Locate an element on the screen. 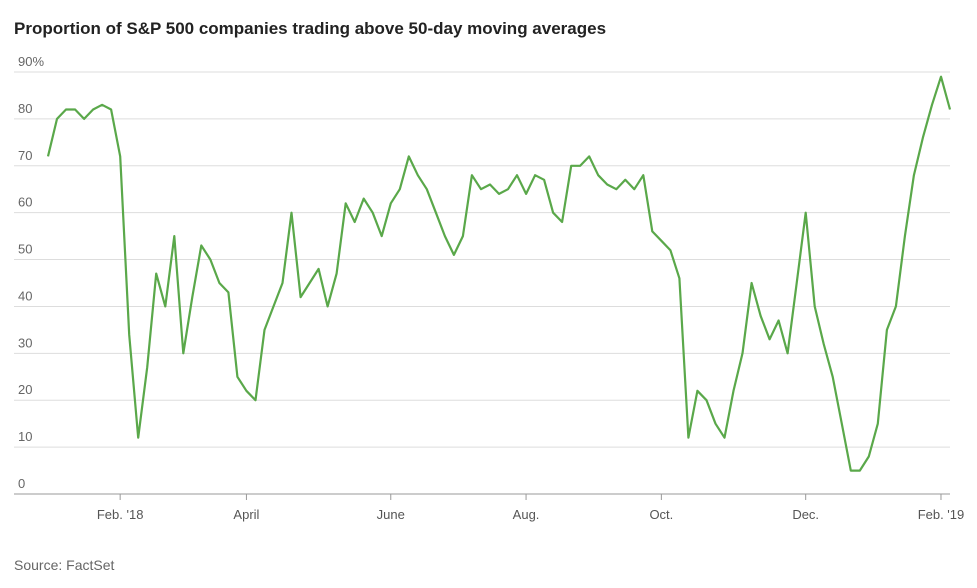 The width and height of the screenshot is (977, 588). y-tick-label: 40 is located at coordinates (25, 295).